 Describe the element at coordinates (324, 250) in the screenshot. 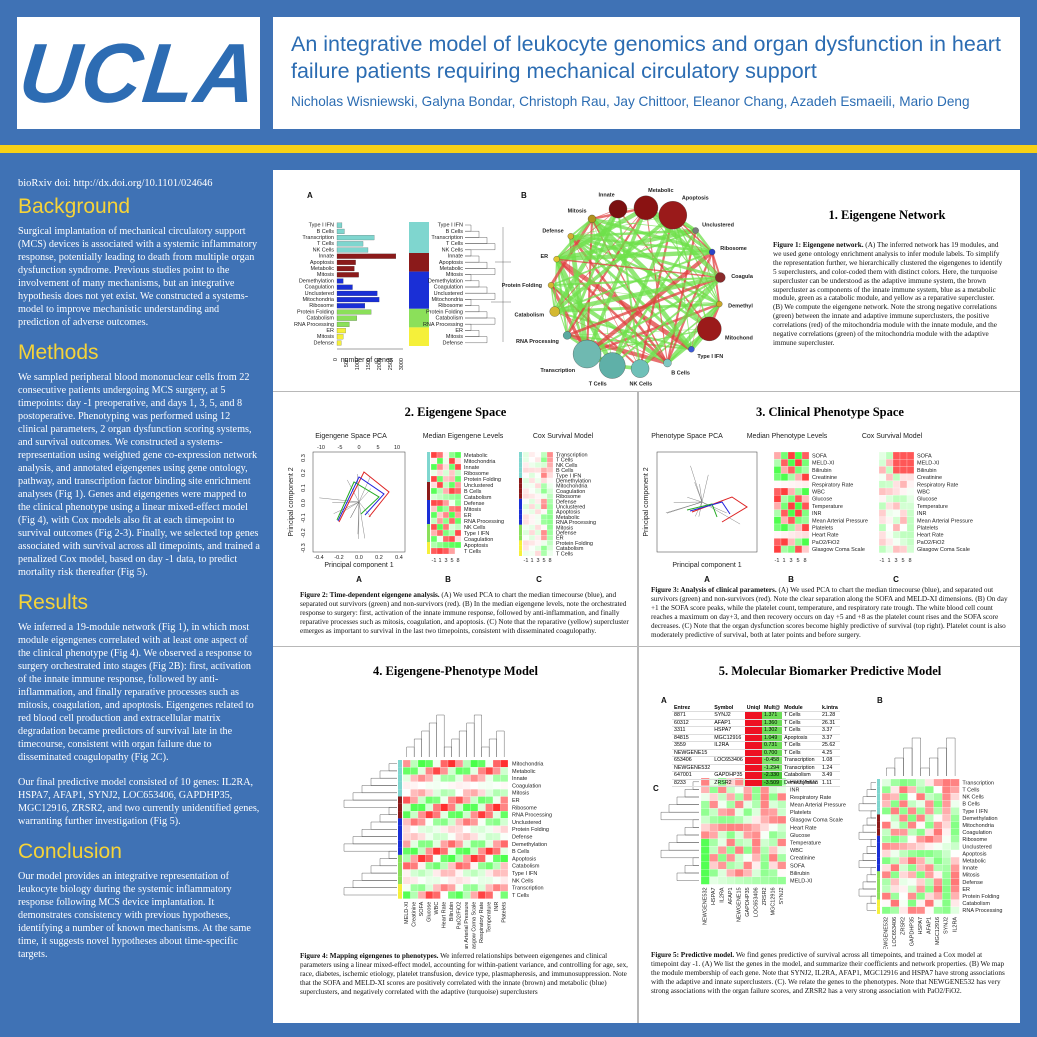

I see `module-label: NK Cells` at that location.